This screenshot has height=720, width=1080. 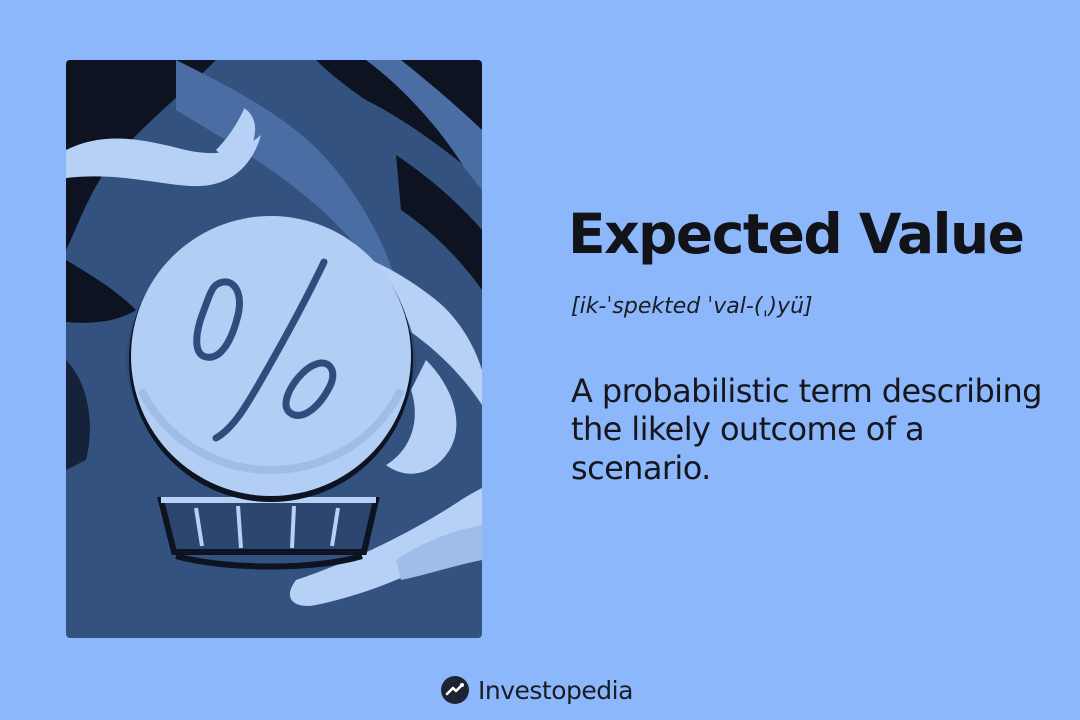 I want to click on term-title: Expected Value, so click(x=796, y=234).